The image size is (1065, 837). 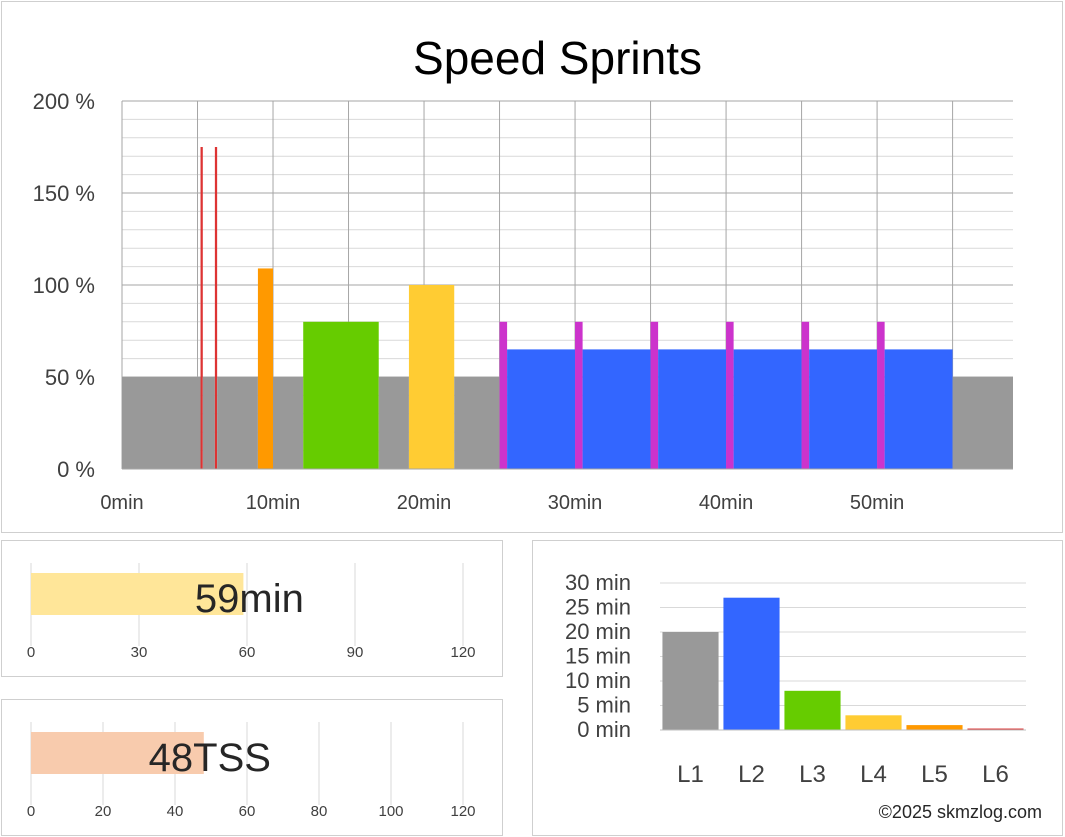 I want to click on zone-category-label: L2, so click(x=751, y=774).